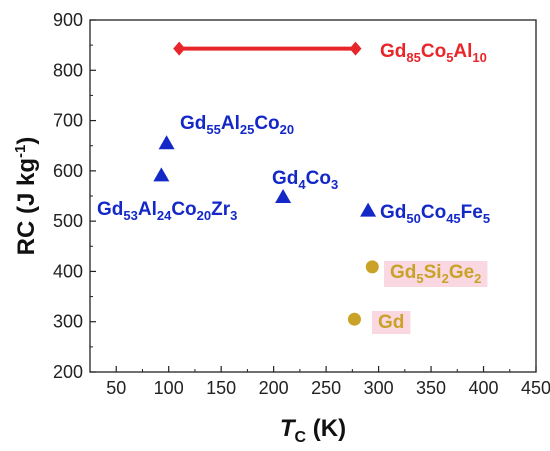 The width and height of the screenshot is (550, 451). Describe the element at coordinates (68, 372) in the screenshot. I see `y-tick-label: 200` at that location.